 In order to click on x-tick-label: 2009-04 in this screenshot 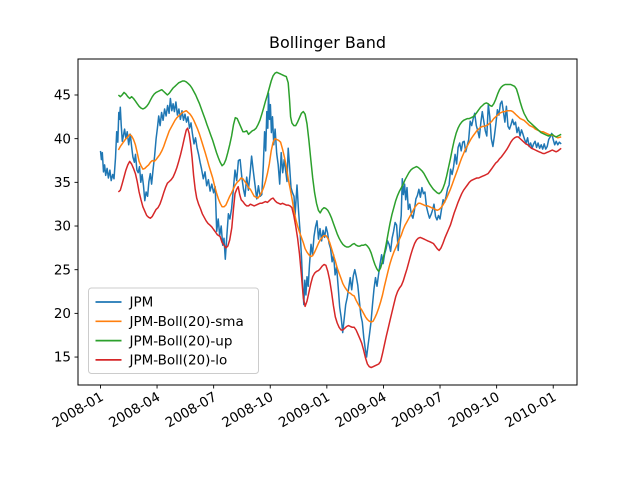, I will do `click(361, 410)`.